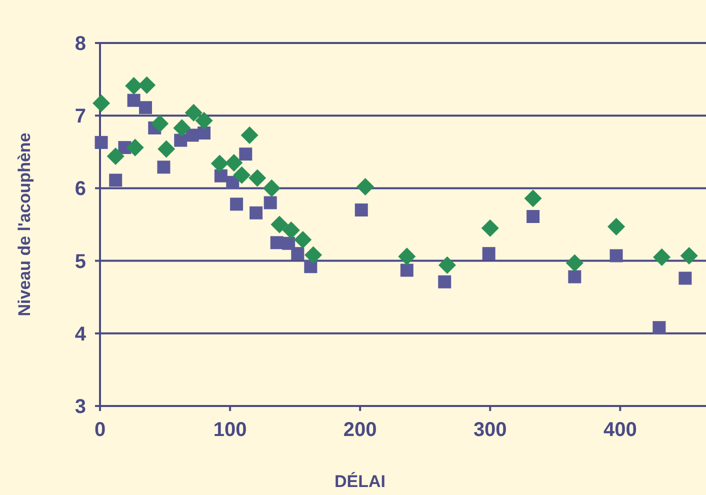  What do you see at coordinates (100, 430) in the screenshot?
I see `x-tick-label: 0` at bounding box center [100, 430].